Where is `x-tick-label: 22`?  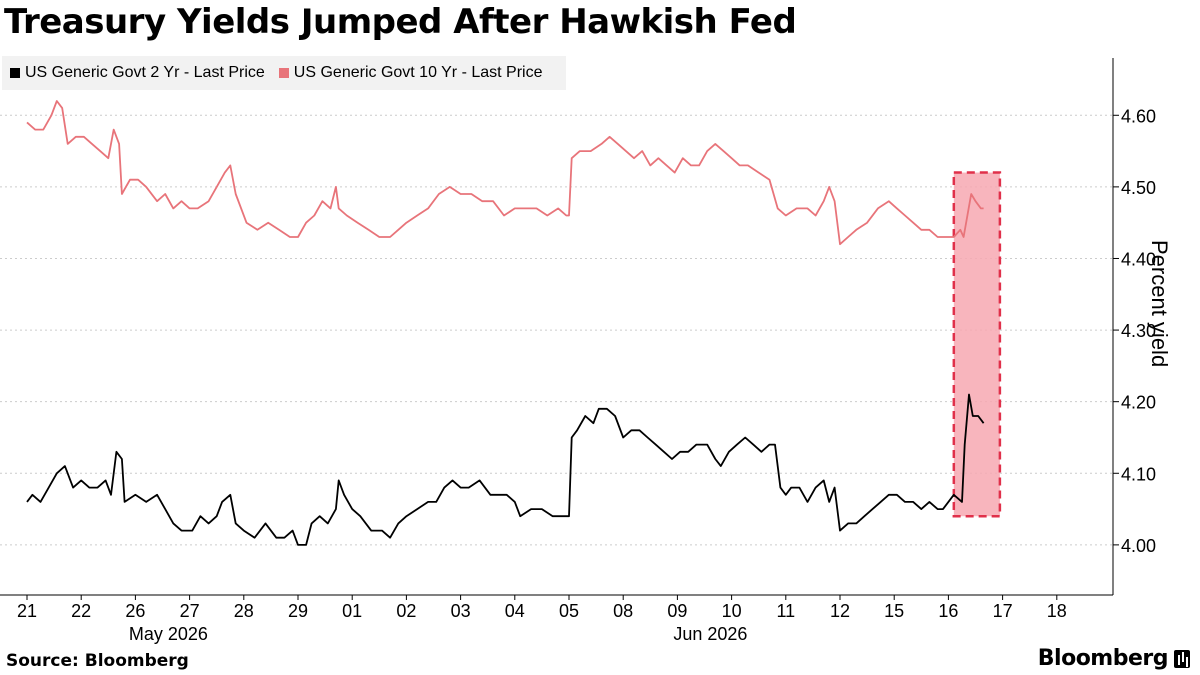 x-tick-label: 22 is located at coordinates (81, 611).